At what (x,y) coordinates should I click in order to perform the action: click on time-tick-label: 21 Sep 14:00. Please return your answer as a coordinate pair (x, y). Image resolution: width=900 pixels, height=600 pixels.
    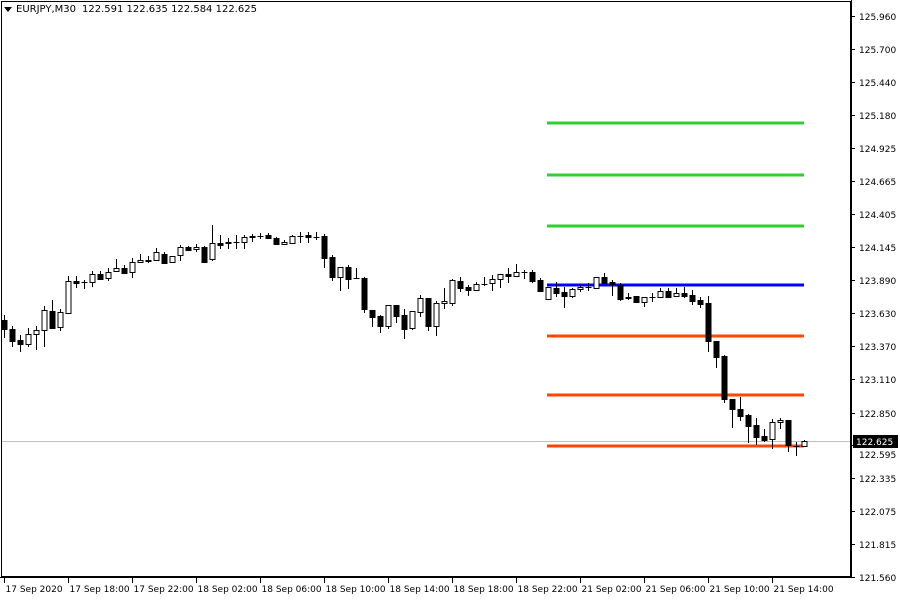
    Looking at the image, I should click on (804, 590).